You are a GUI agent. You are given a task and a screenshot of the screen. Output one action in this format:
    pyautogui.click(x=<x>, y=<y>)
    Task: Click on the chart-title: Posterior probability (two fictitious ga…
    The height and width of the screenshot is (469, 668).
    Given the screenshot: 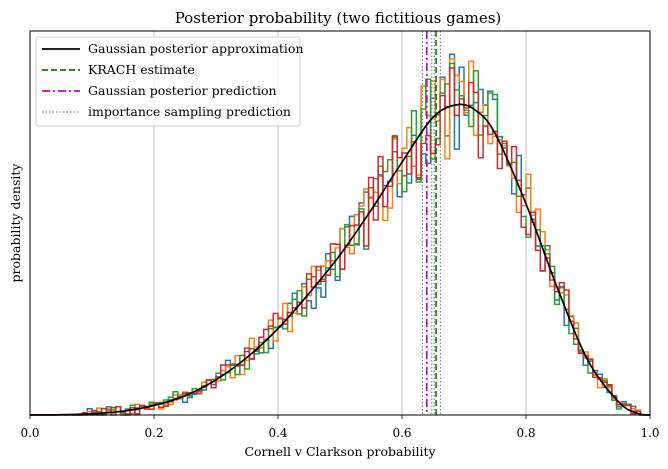 What is the action you would take?
    pyautogui.click(x=338, y=18)
    